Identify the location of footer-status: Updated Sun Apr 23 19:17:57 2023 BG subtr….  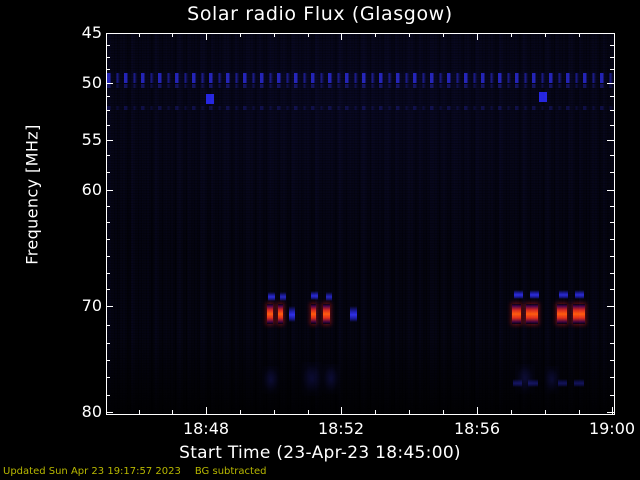
(134, 471).